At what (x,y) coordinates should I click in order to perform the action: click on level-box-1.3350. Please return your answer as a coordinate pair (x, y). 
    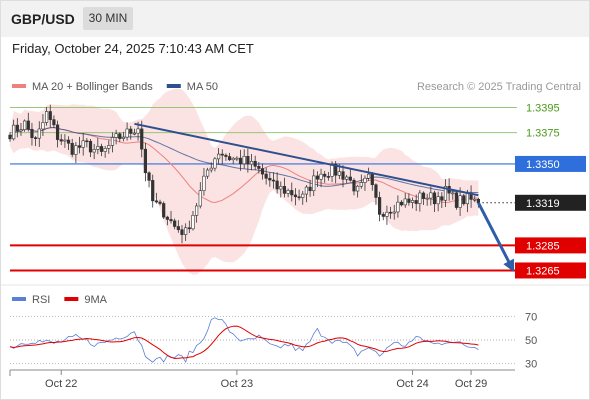
    Looking at the image, I should click on (550, 163).